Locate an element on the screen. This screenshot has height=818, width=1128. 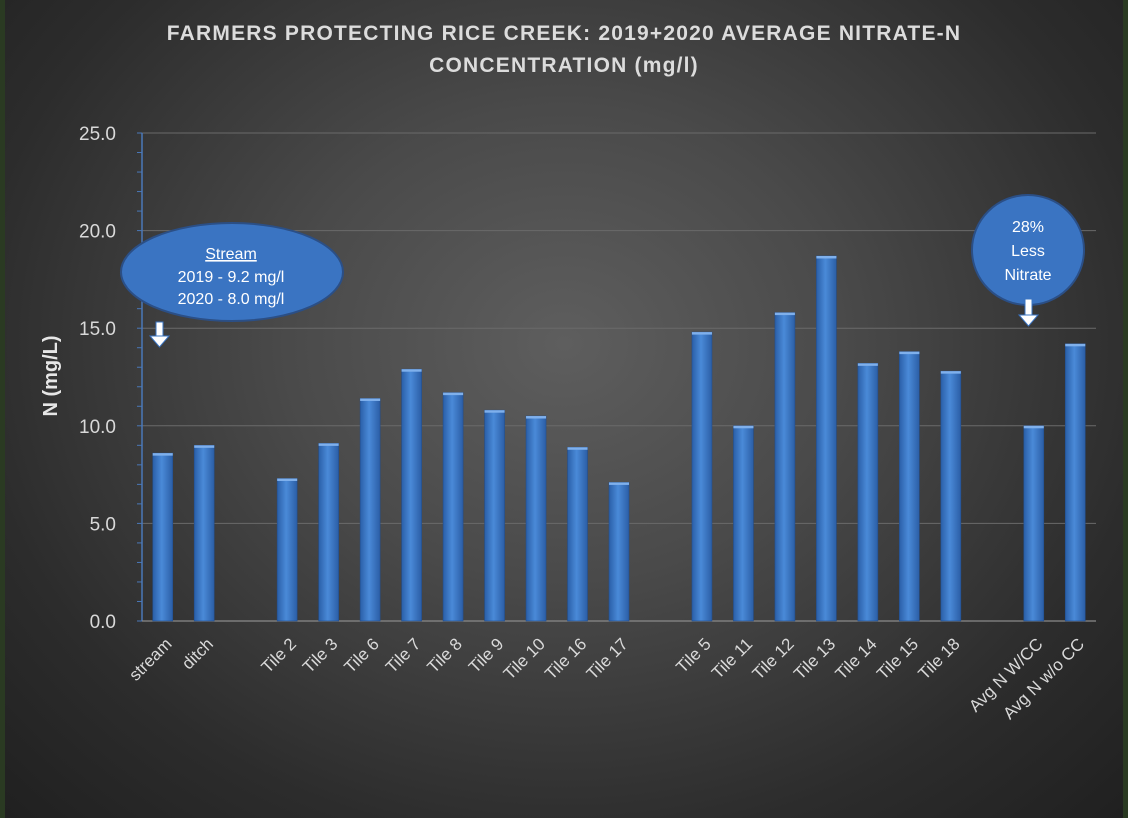
x-tick-label: Tile 12 is located at coordinates (773, 658).